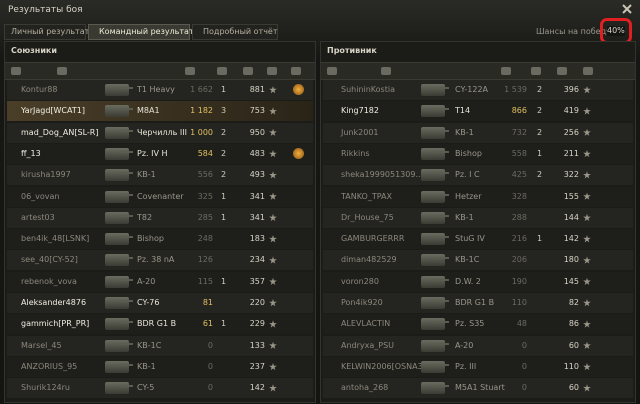 The image size is (640, 404). What do you see at coordinates (41, 345) in the screenshot?
I see `player-name: Marsel_45` at bounding box center [41, 345].